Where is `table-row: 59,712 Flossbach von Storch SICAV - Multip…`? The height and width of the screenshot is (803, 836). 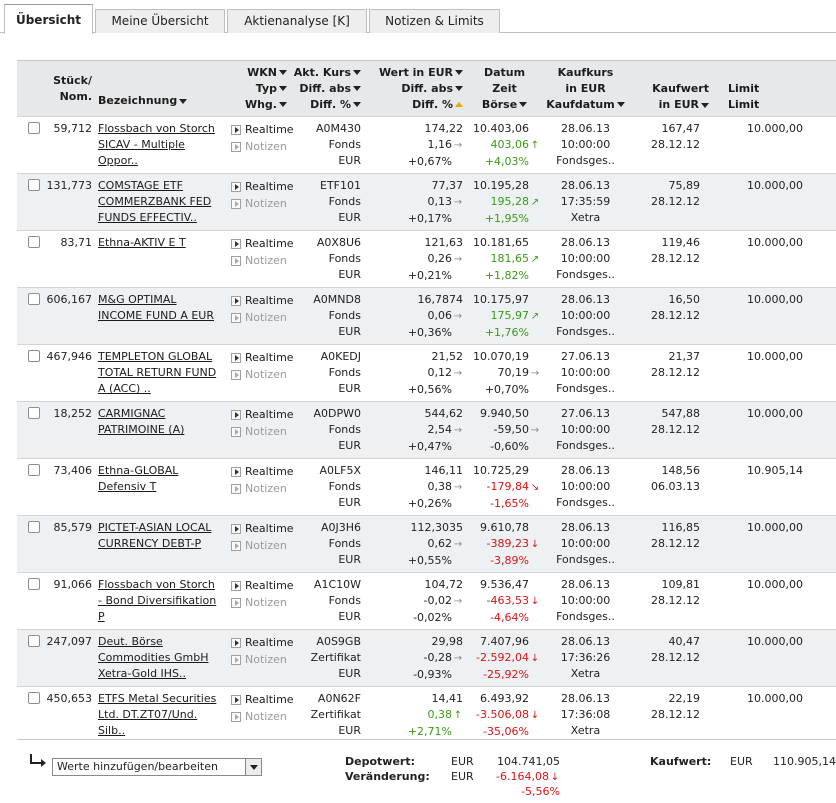
table-row: 59,712 Flossbach von Storch SICAV - Multip… is located at coordinates (426, 145).